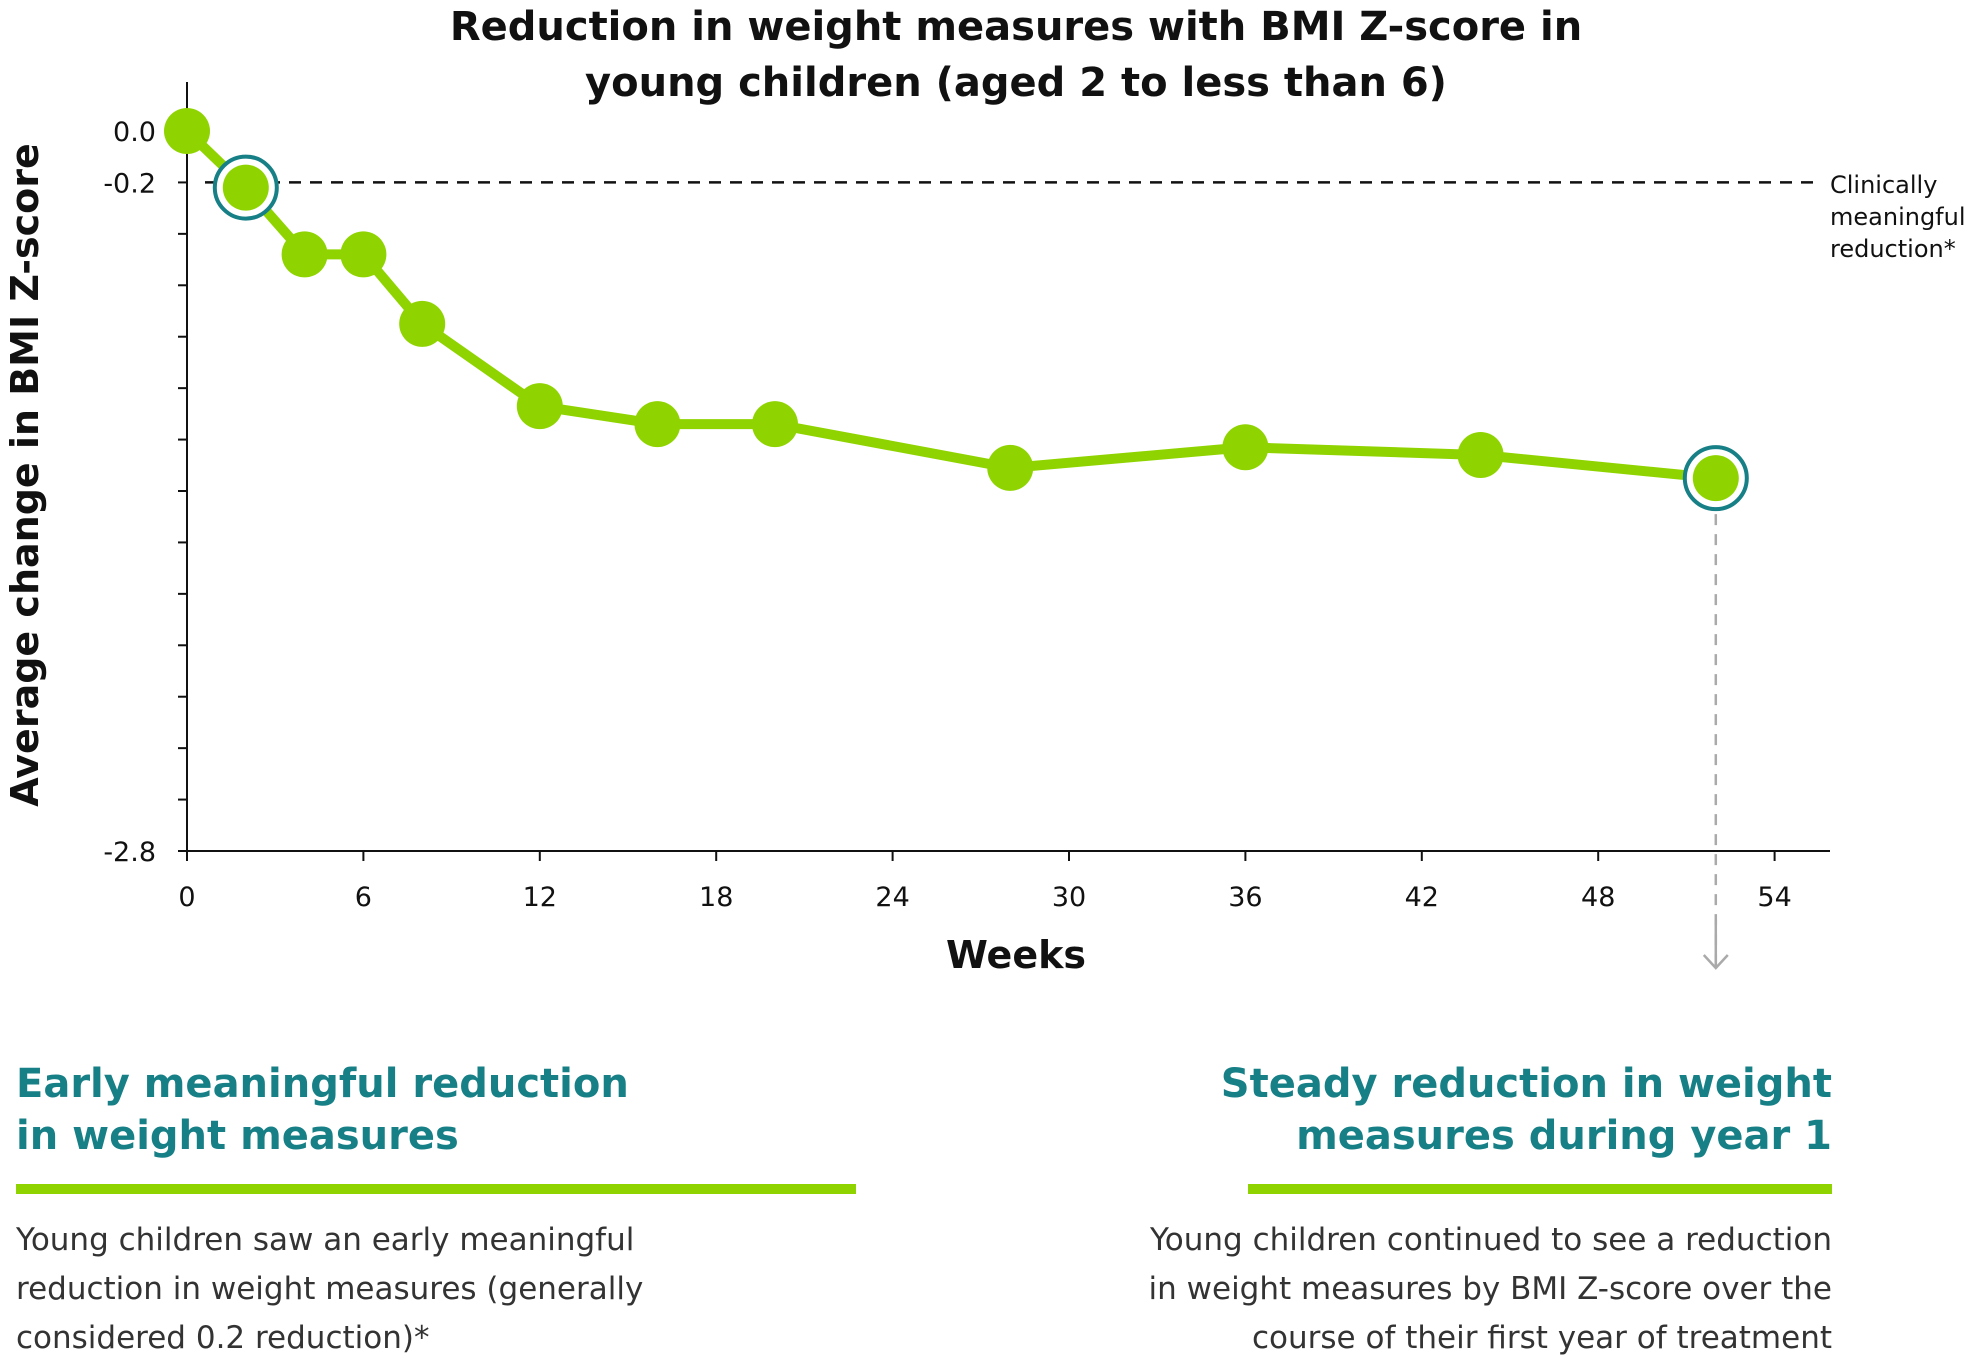 The image size is (1974, 1363). Describe the element at coordinates (1069, 897) in the screenshot. I see `x-tick-label: 30` at that location.